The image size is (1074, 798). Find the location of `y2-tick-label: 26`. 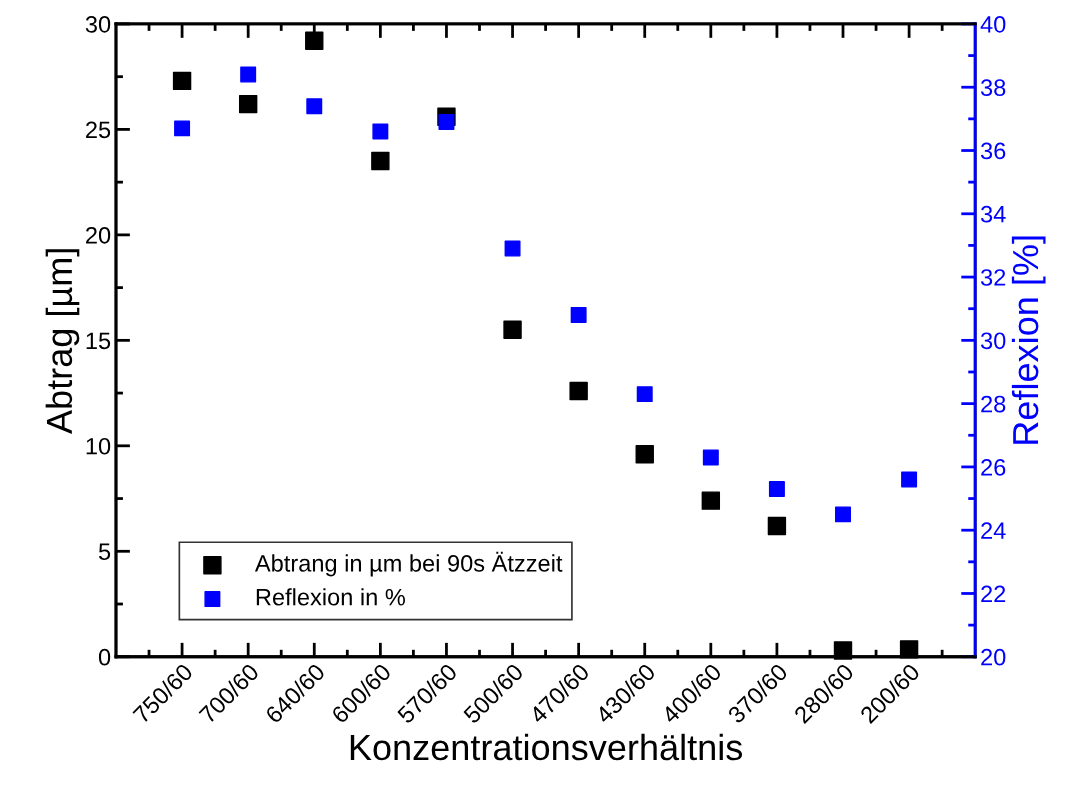

y2-tick-label: 26 is located at coordinates (993, 467).